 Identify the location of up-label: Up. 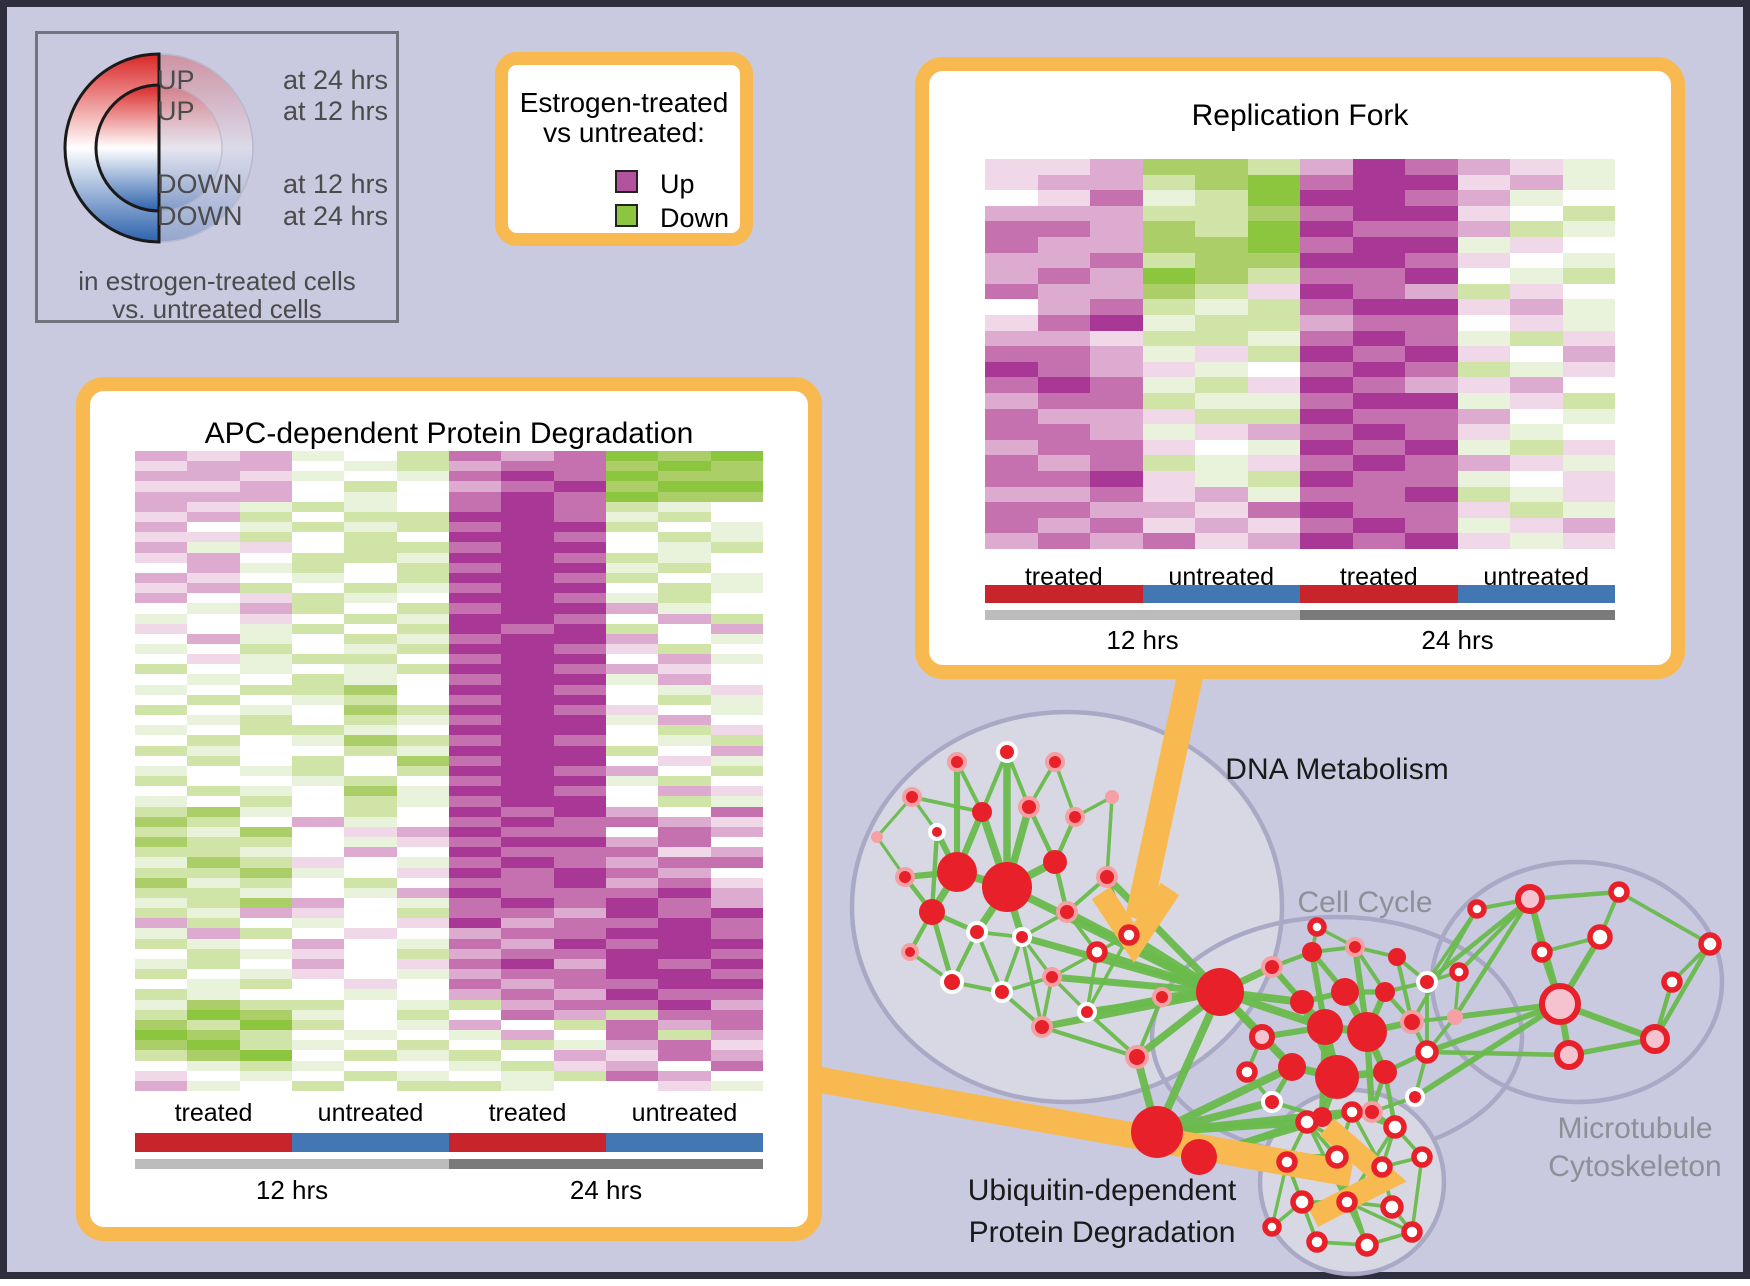
(677, 184).